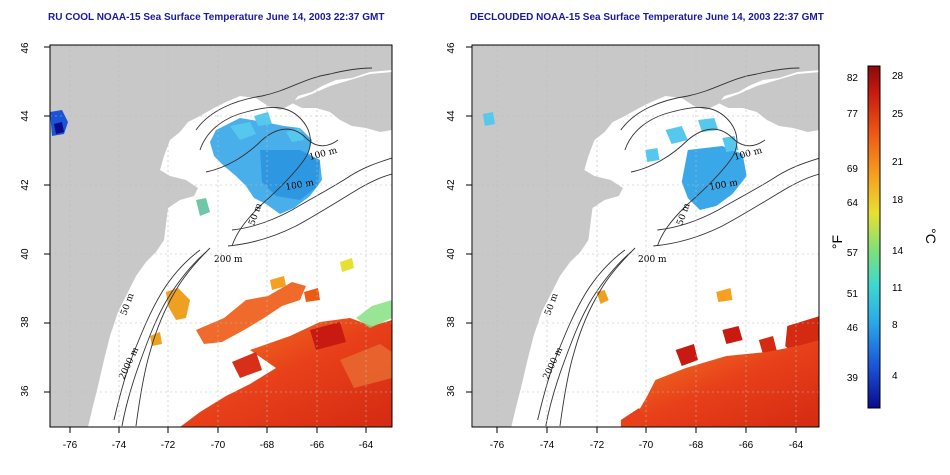 This screenshot has width=950, height=475. What do you see at coordinates (874, 237) in the screenshot?
I see `colorbar-gradient` at bounding box center [874, 237].